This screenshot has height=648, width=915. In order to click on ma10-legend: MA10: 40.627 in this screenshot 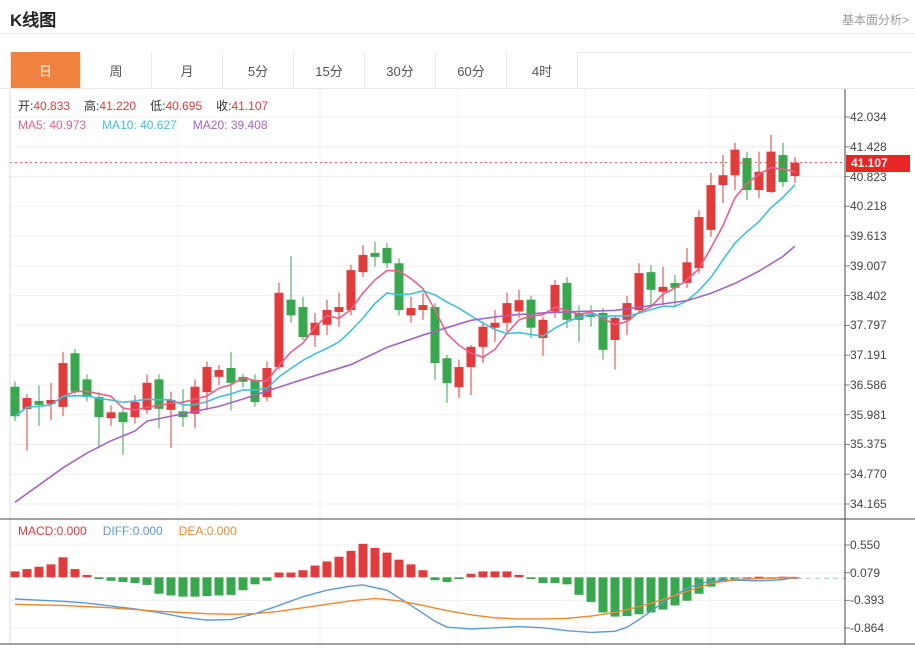, I will do `click(139, 125)`.